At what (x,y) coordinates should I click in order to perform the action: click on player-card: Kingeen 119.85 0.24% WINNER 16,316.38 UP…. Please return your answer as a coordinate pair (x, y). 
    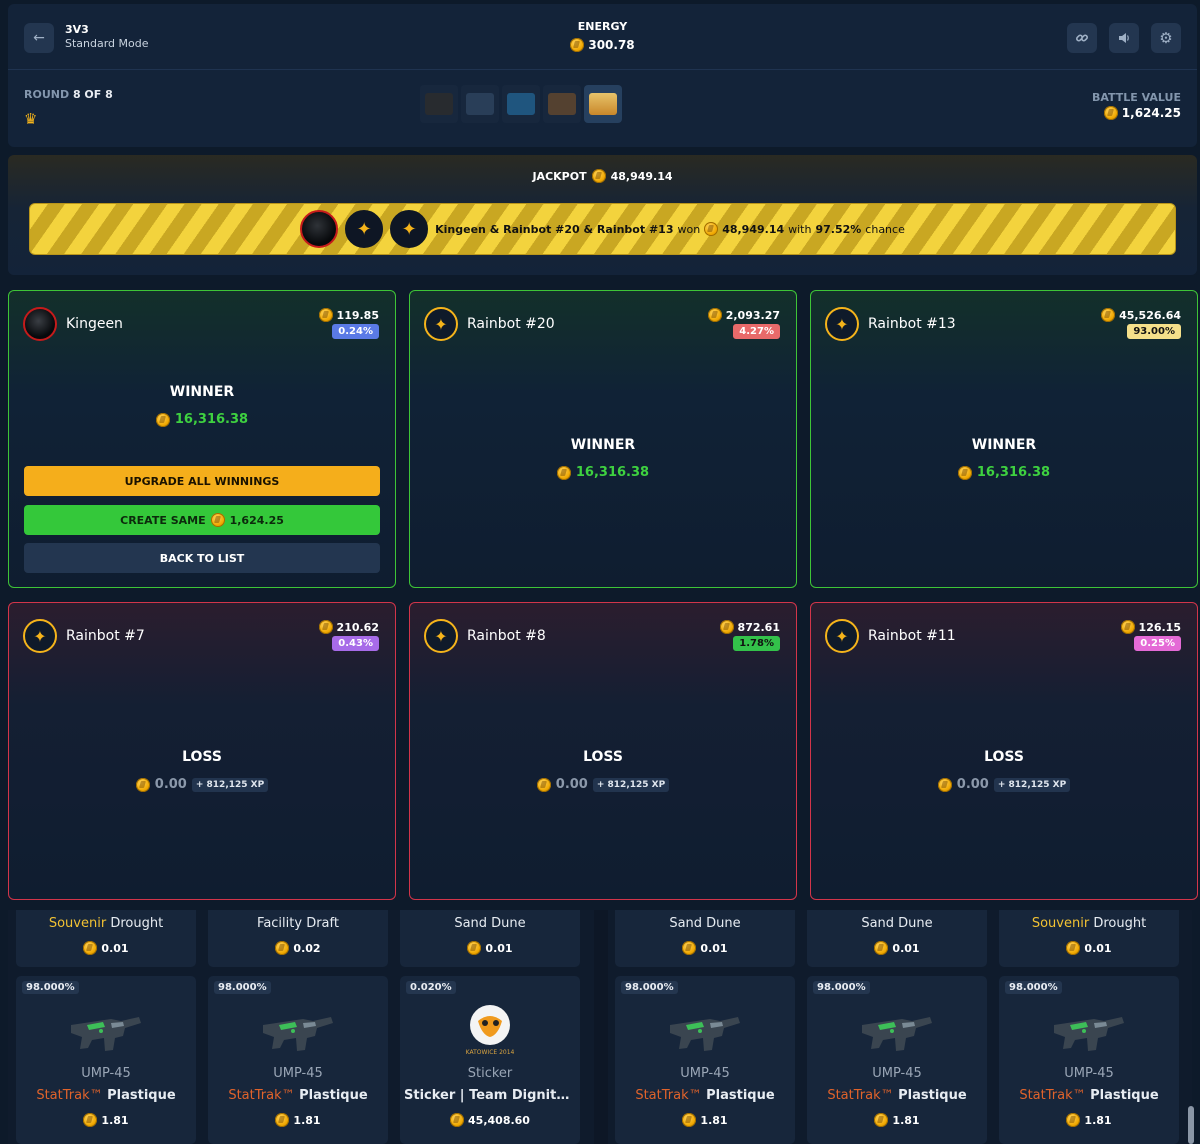
    Looking at the image, I should click on (202, 439).